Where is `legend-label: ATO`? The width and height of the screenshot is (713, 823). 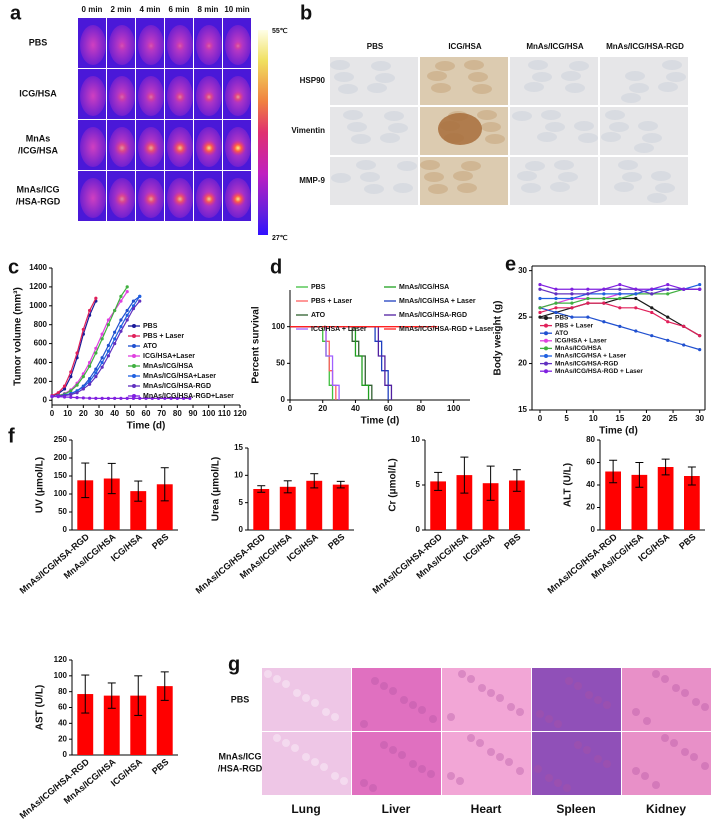 legend-label: ATO is located at coordinates (561, 333).